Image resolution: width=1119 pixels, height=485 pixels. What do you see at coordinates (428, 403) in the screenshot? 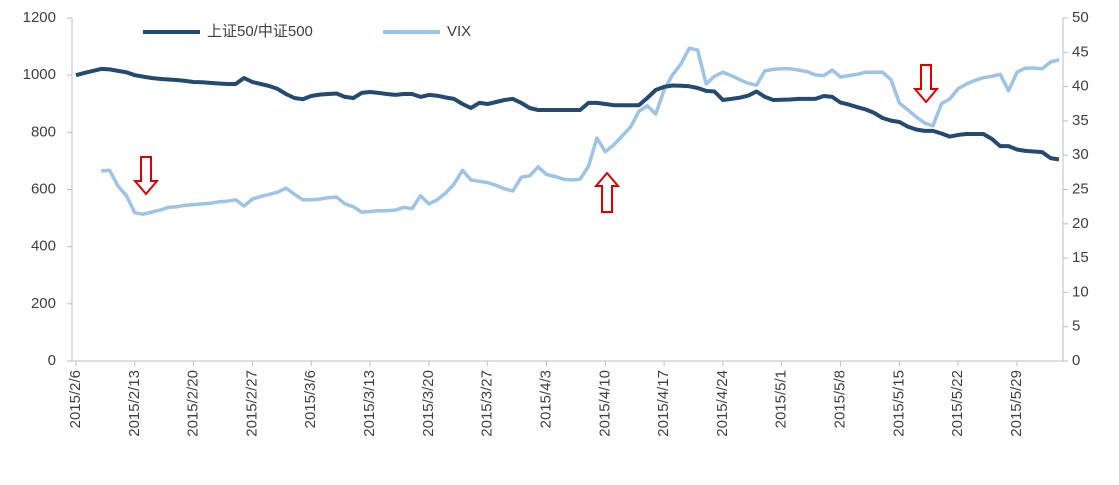
I see `x-tick-label: 2015/3/20` at bounding box center [428, 403].